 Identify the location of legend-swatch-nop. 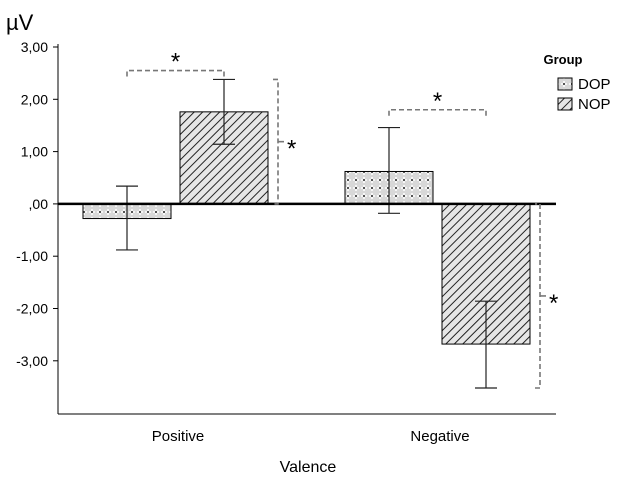
(565, 104).